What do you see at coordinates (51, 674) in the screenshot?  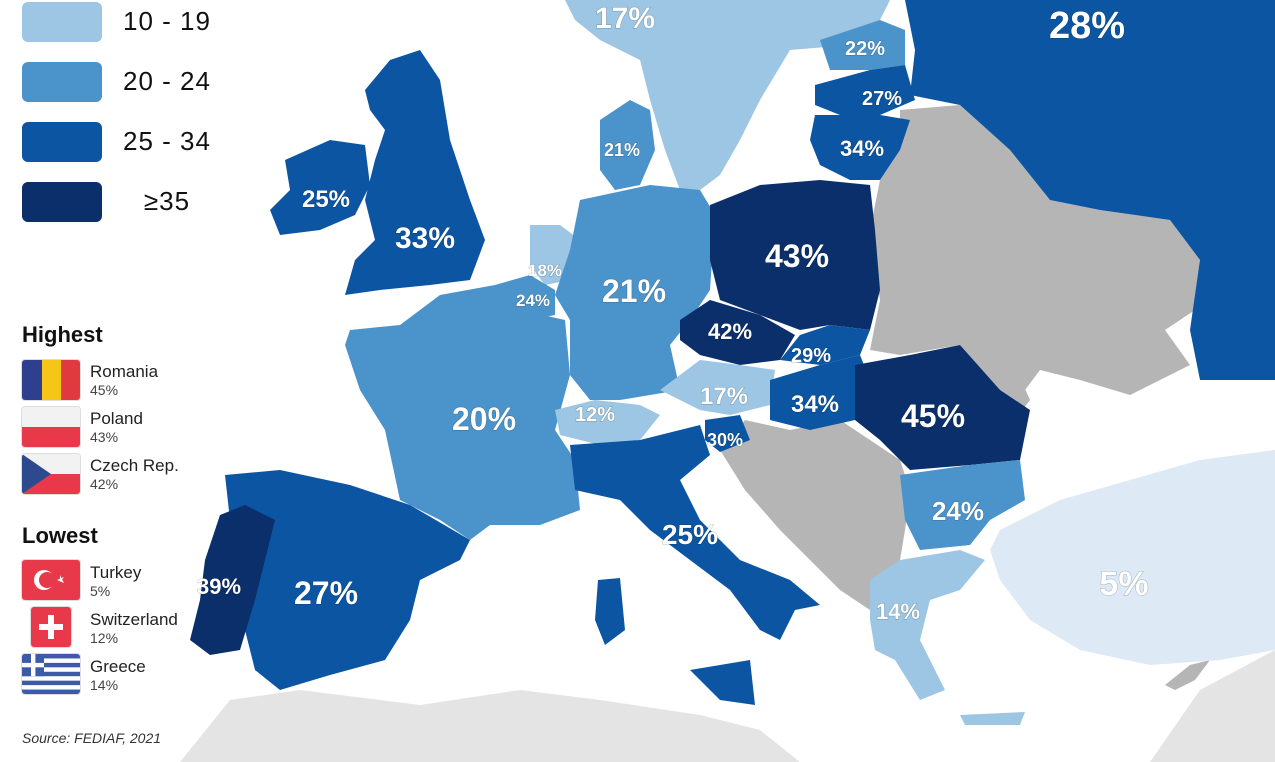 I see `greece-flag-icon` at bounding box center [51, 674].